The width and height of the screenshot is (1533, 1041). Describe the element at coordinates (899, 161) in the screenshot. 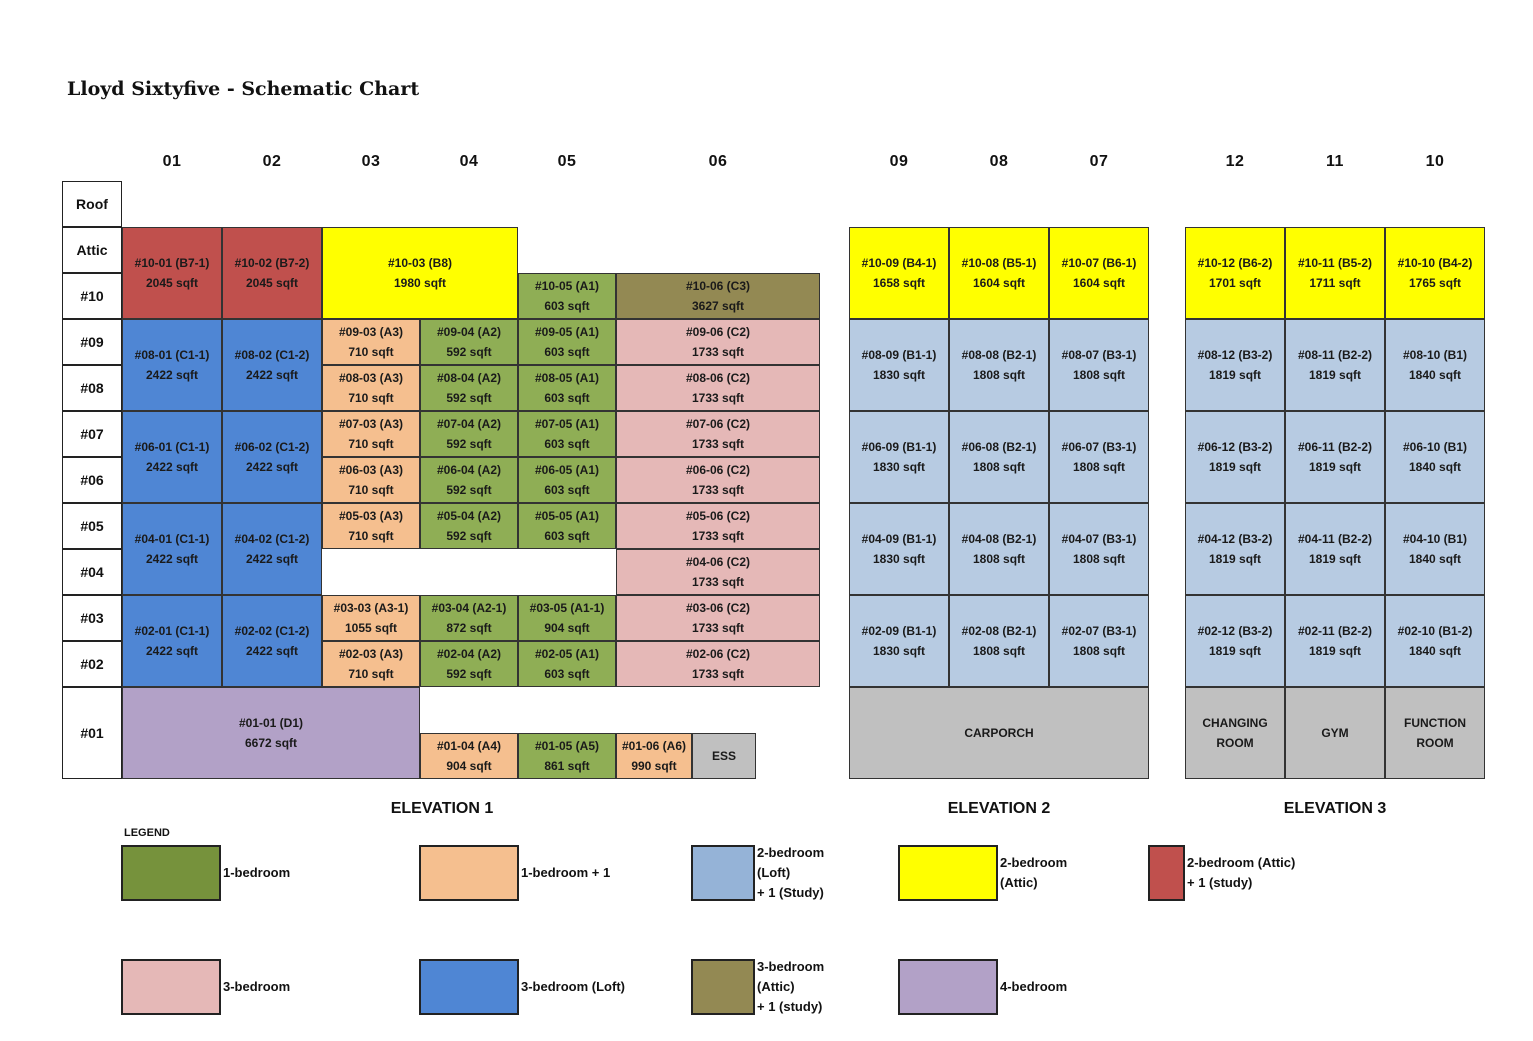

I see `column-header: 09` at that location.